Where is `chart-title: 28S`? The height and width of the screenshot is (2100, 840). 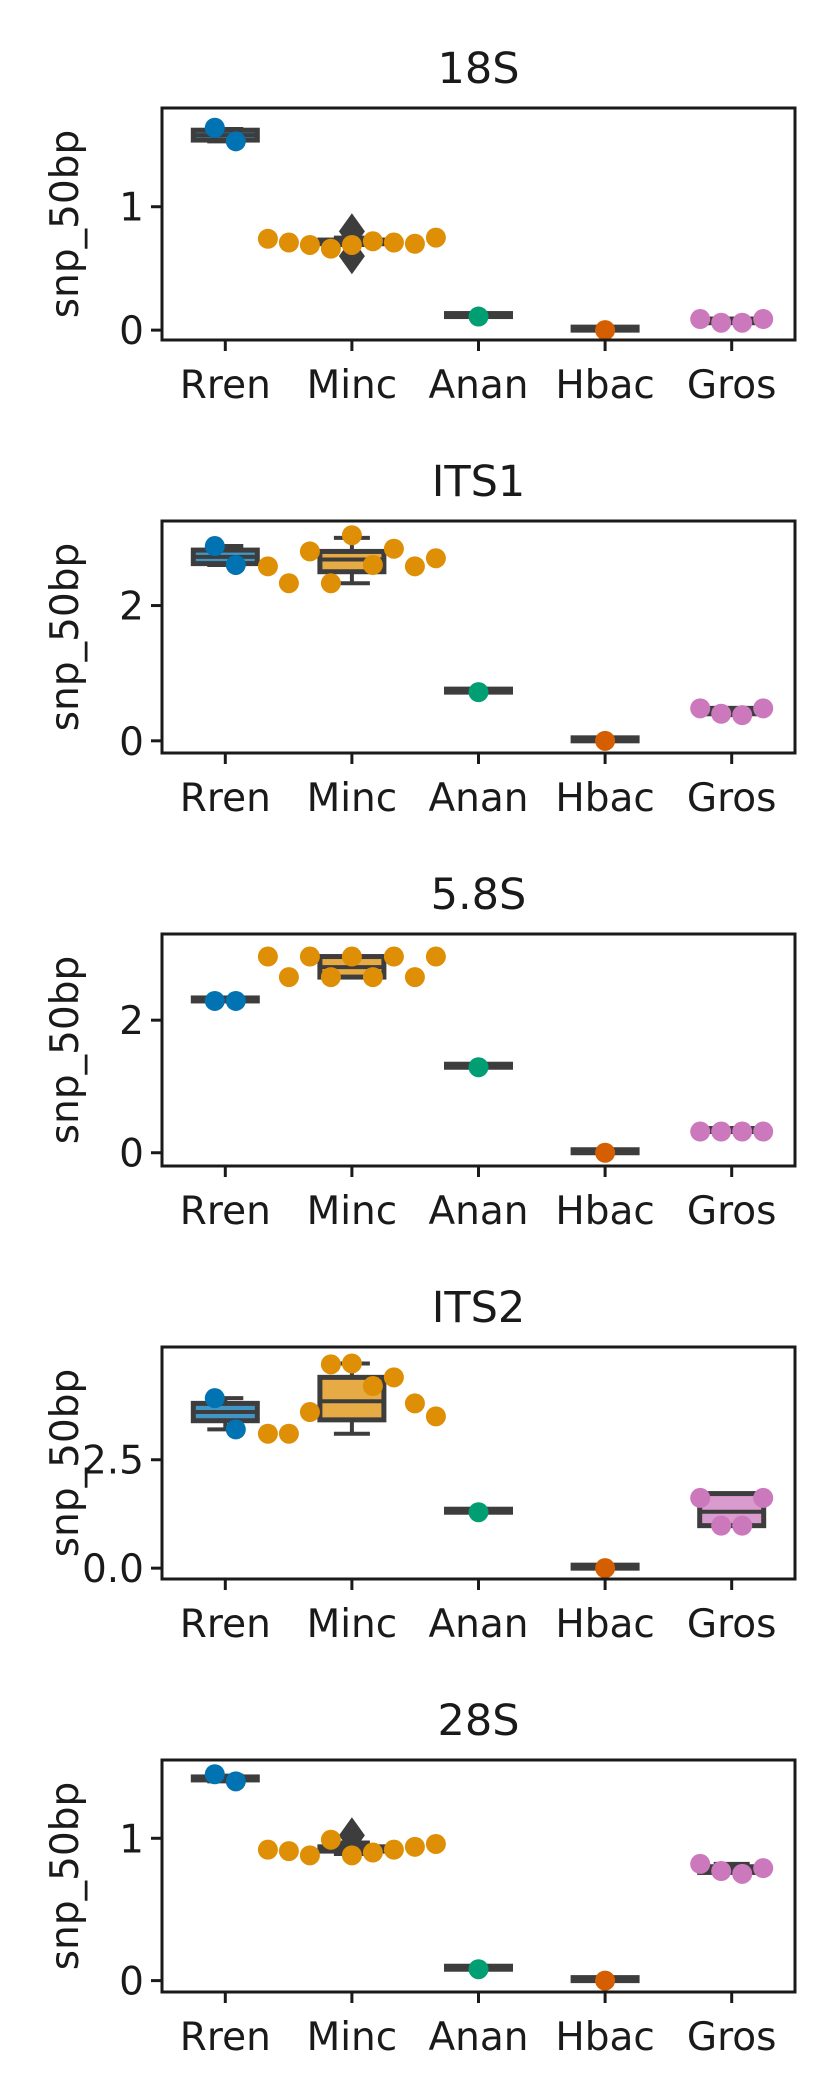
chart-title: 28S is located at coordinates (478, 1721).